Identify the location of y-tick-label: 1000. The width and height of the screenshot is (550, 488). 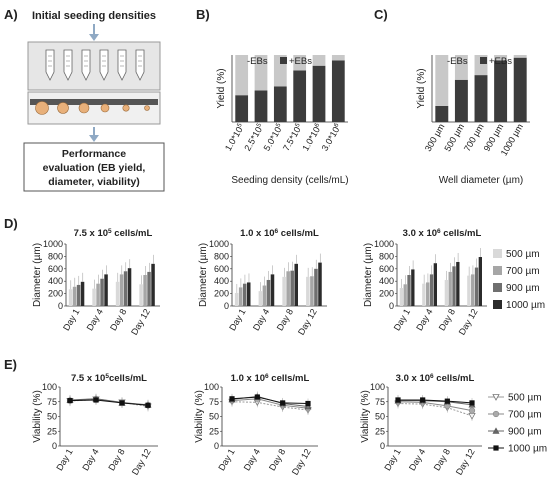
(384, 244).